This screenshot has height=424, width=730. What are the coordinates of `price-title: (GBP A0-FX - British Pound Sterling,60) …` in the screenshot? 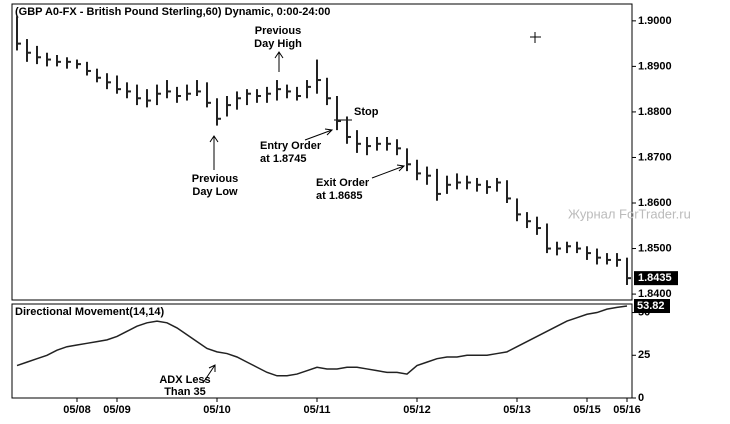 It's located at (172, 12).